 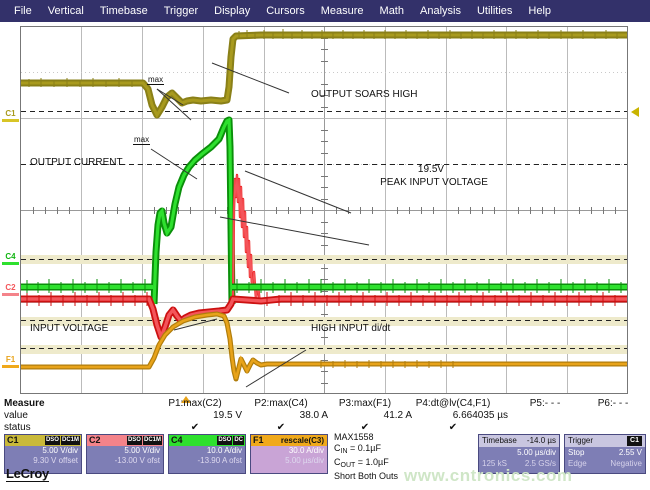 I want to click on descriptor-f1: F1 rescale(C3) 30.0 A/div 5.00 µs/div, so click(x=289, y=454).